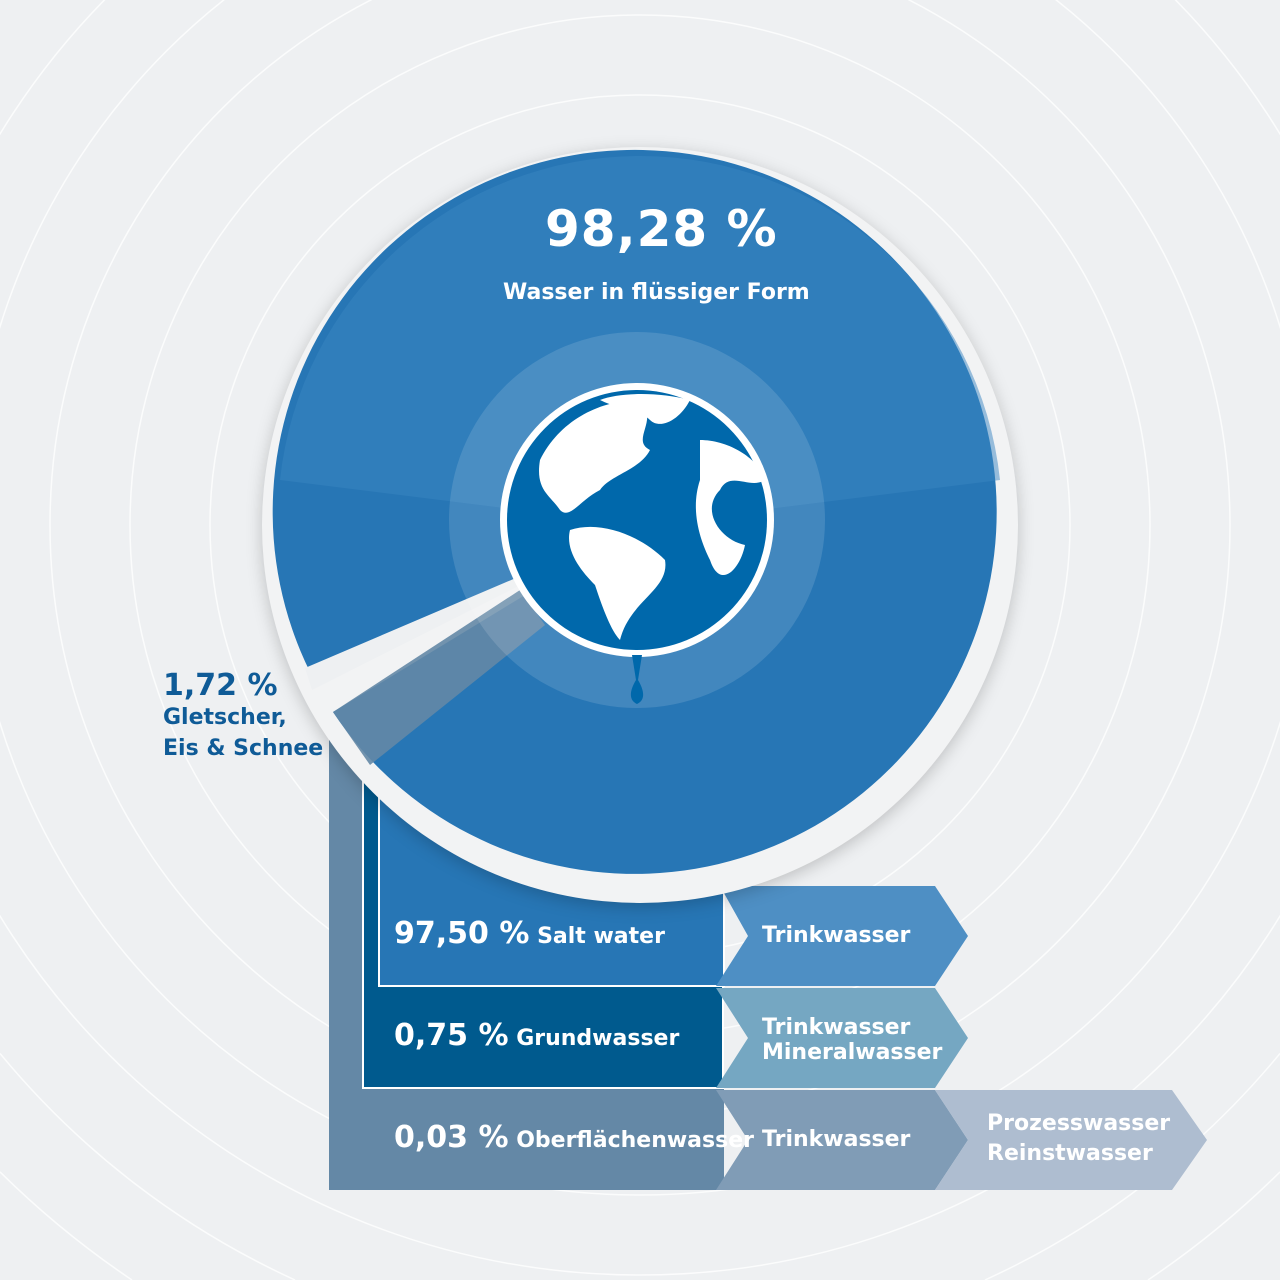  Describe the element at coordinates (661, 229) in the screenshot. I see `main-percent: 98,28 %` at that location.